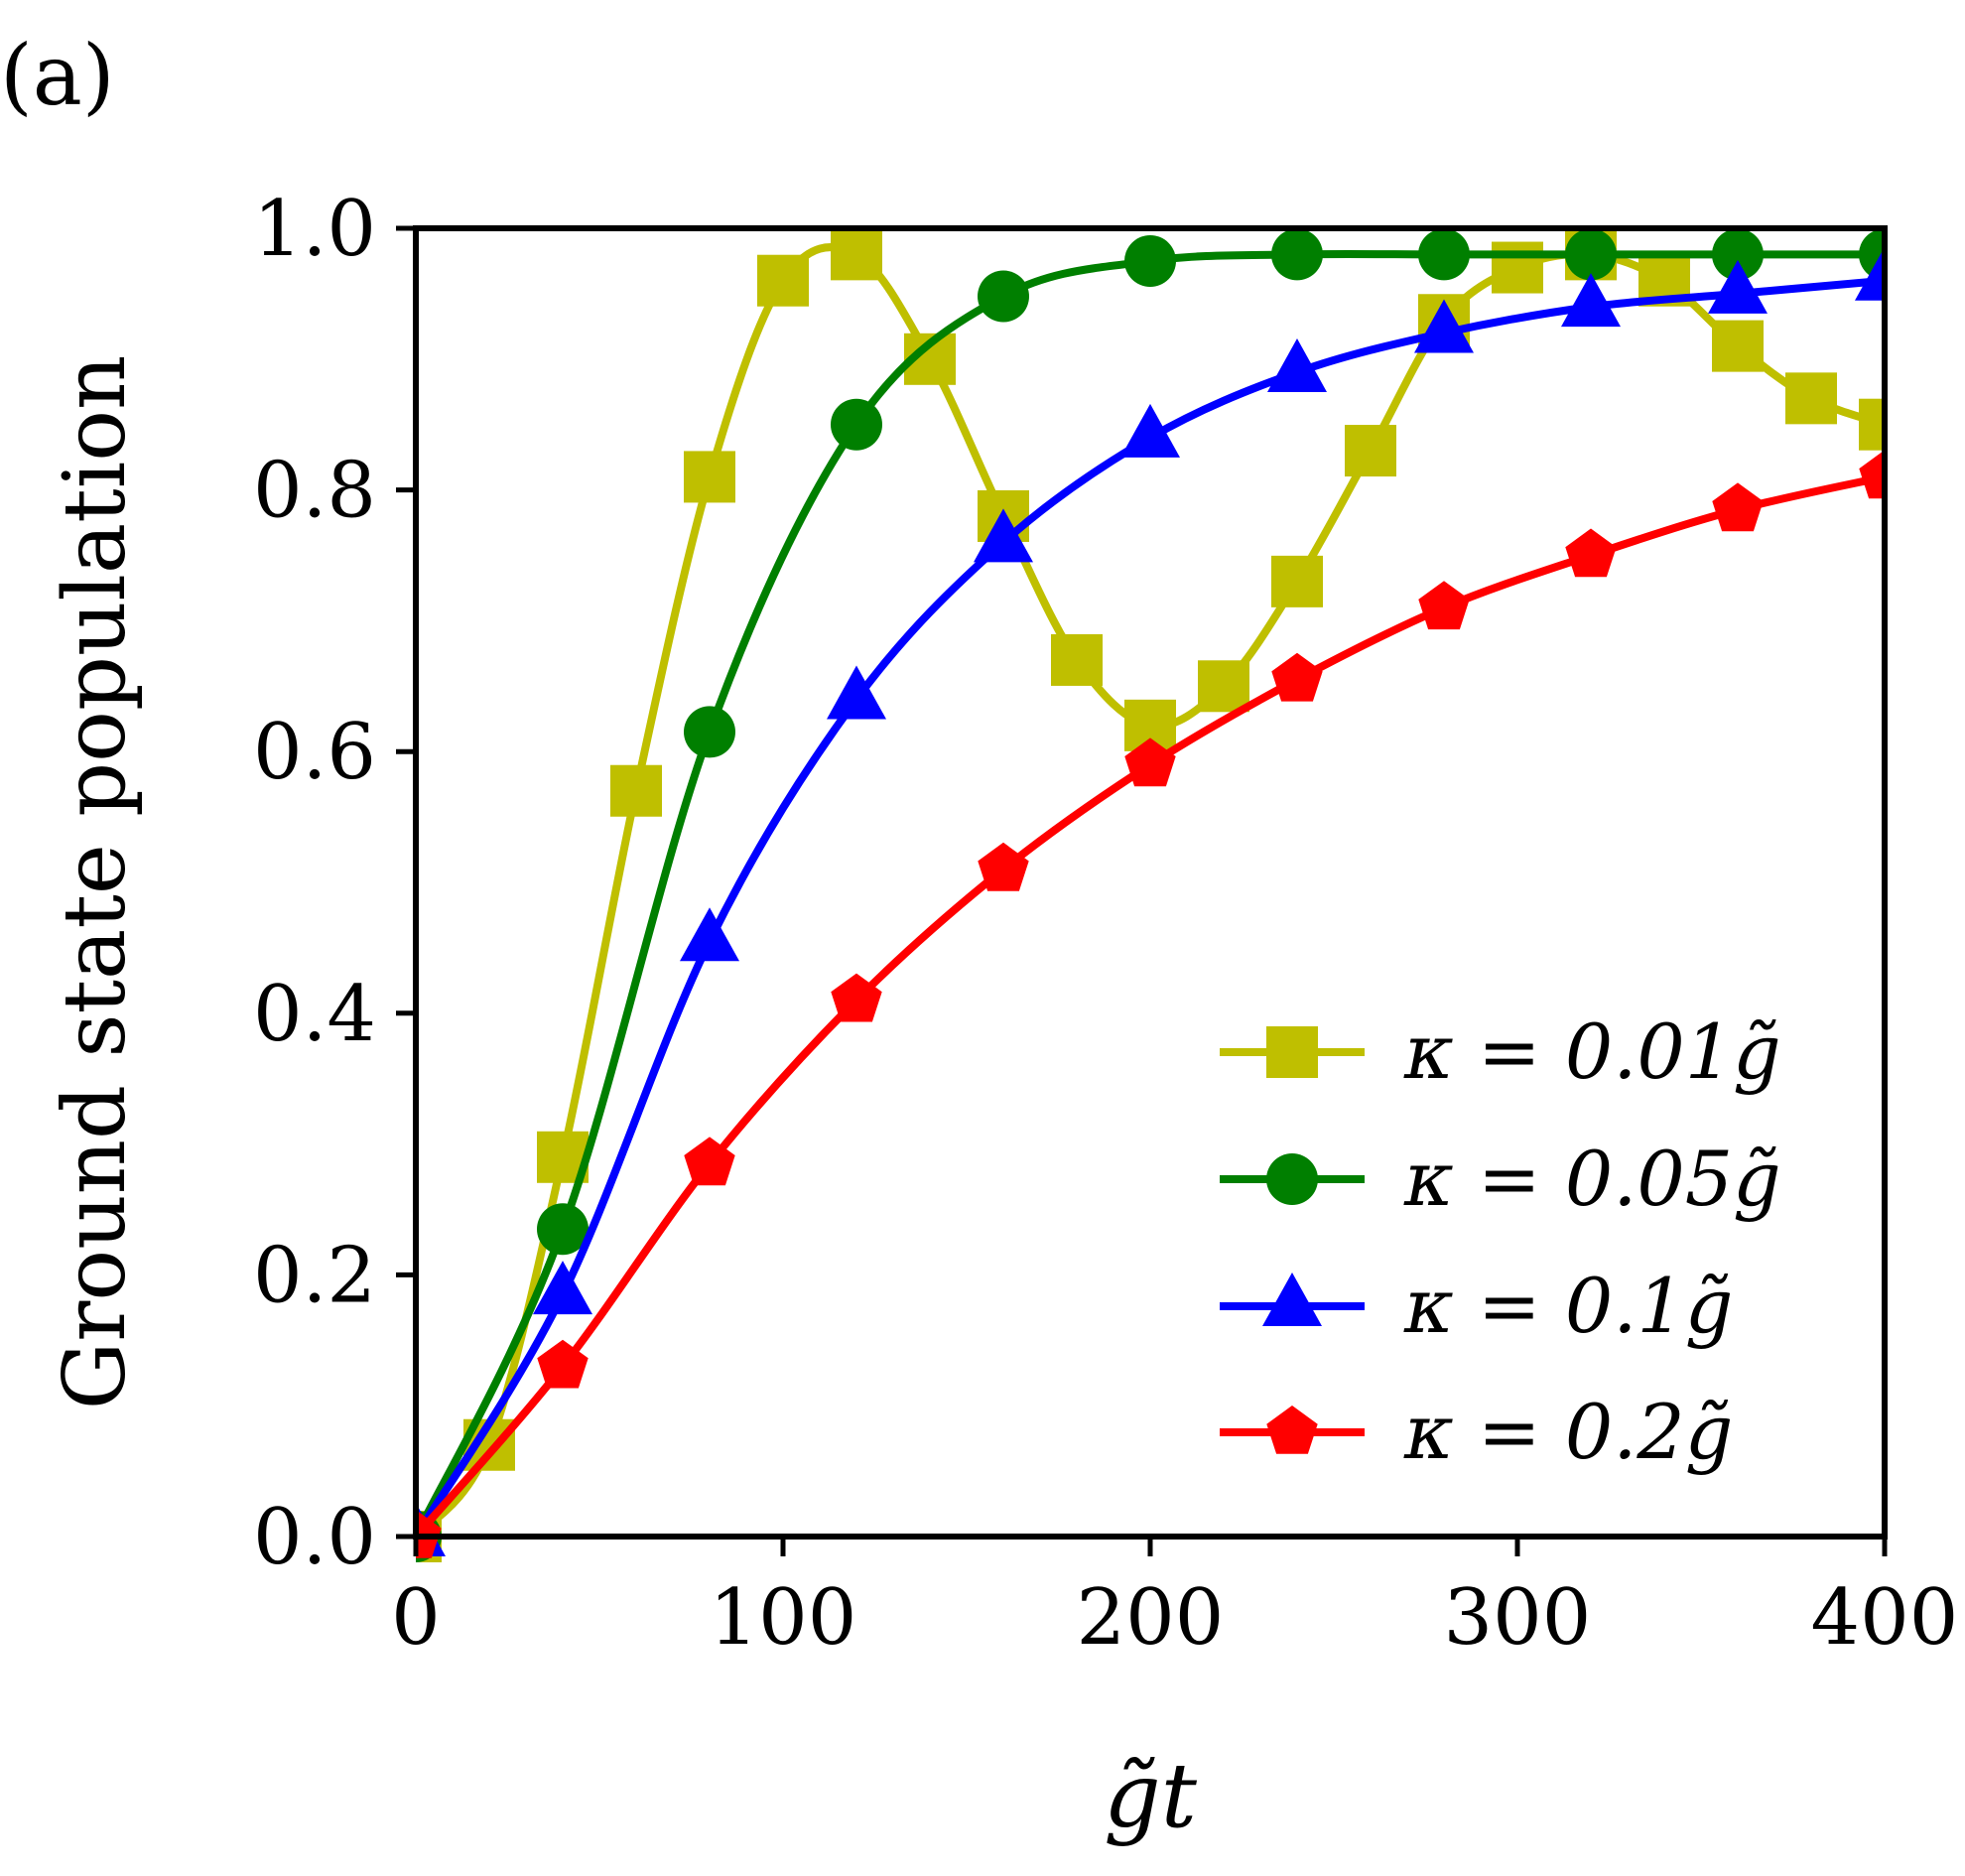 The height and width of the screenshot is (1876, 1965). What do you see at coordinates (1151, 1796) in the screenshot?
I see `x-axis-label: g̃t` at bounding box center [1151, 1796].